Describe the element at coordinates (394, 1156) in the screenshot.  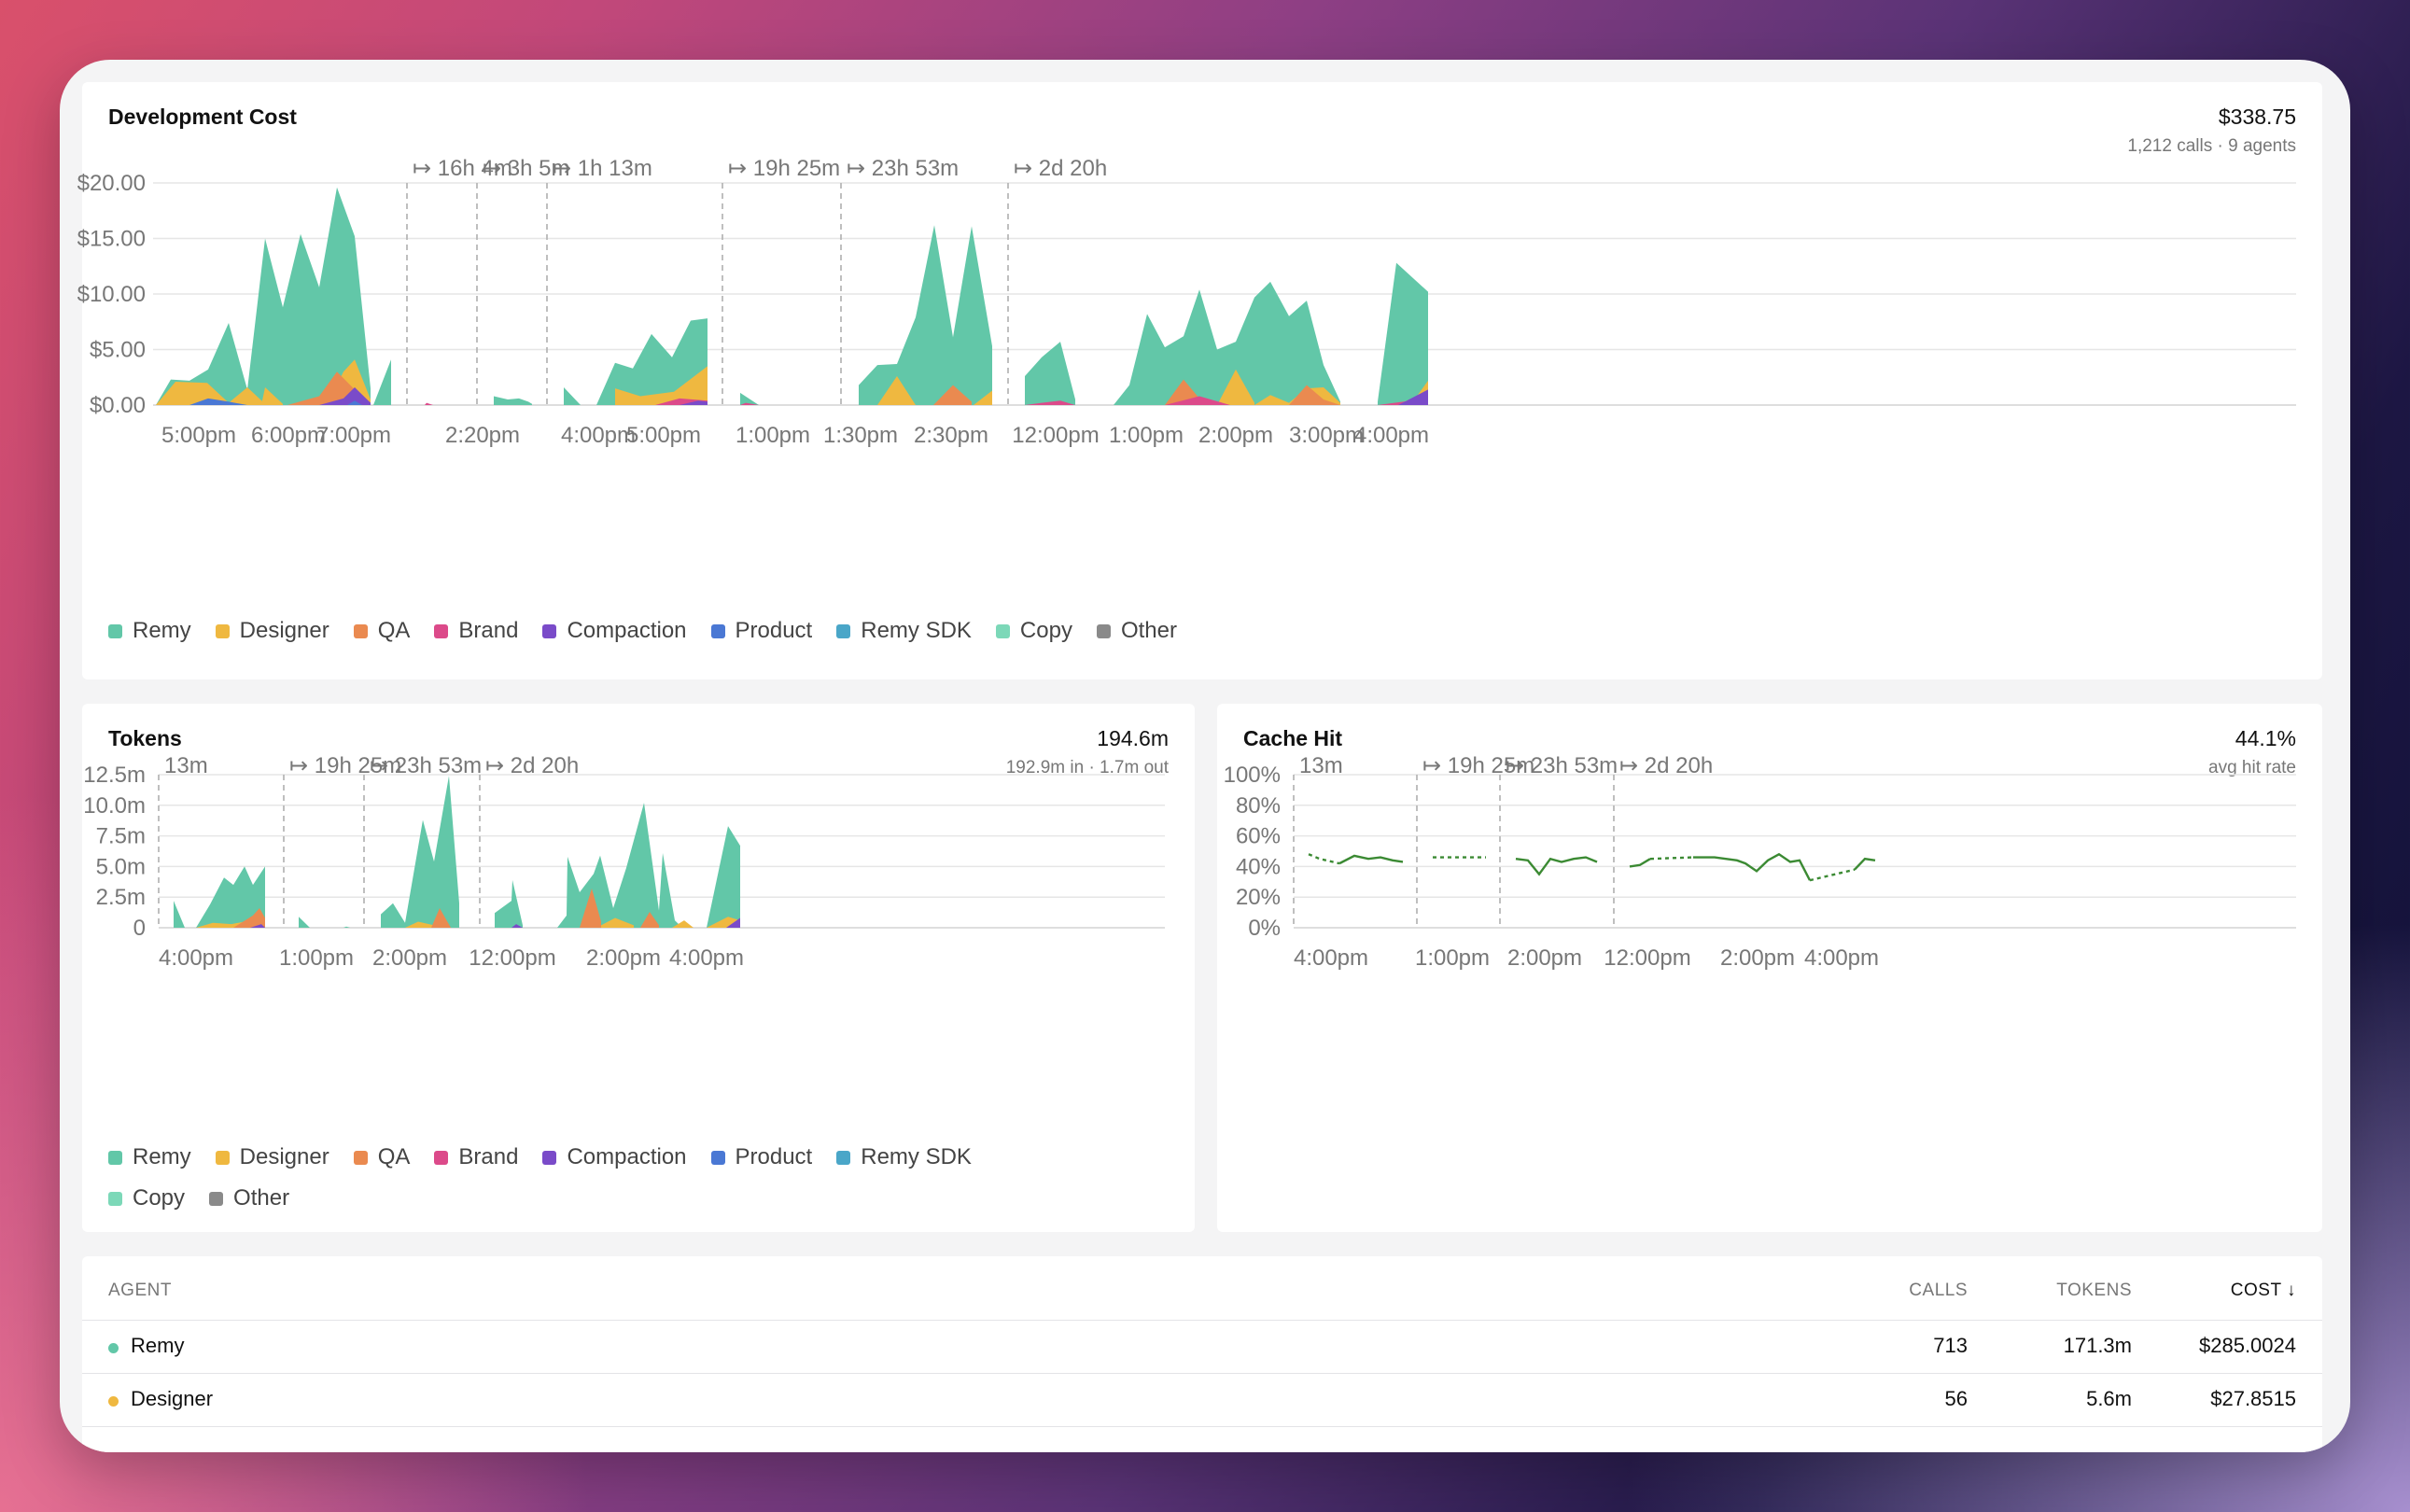
I see `legend-label: QA` at that location.